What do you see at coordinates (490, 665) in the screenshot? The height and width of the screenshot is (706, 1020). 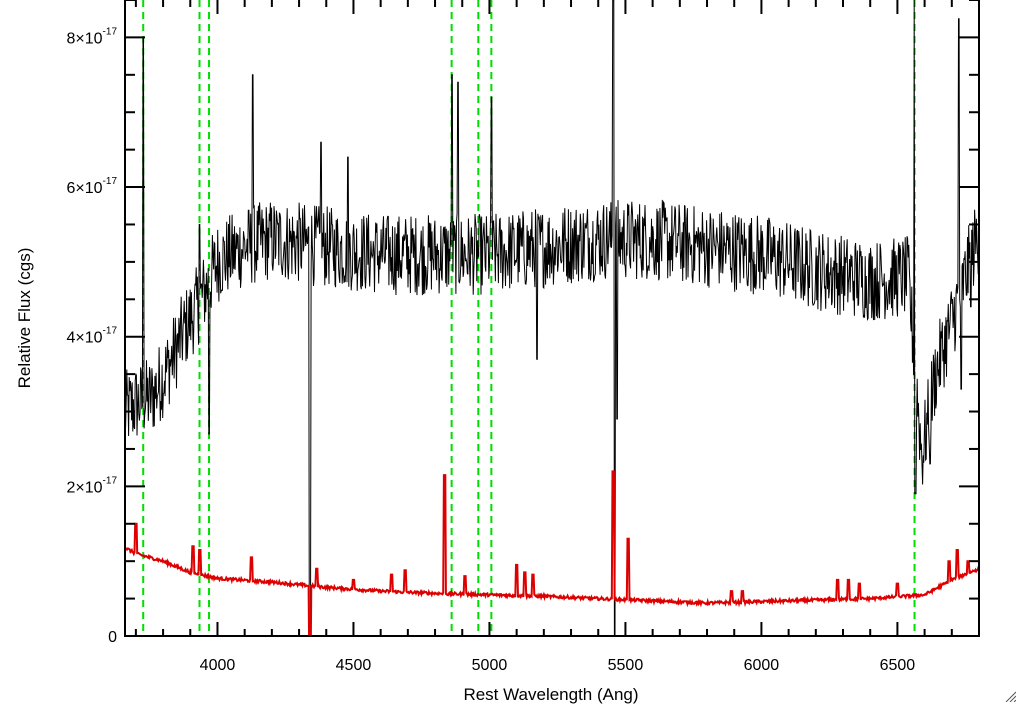 I see `x-tick-label: 5000` at bounding box center [490, 665].